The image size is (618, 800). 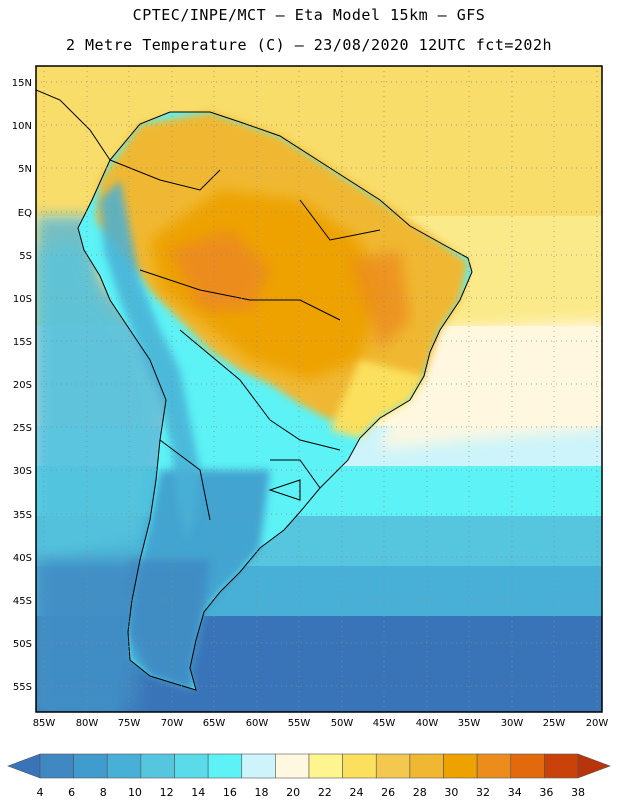 I want to click on lat-label: 50S, so click(x=22, y=644).